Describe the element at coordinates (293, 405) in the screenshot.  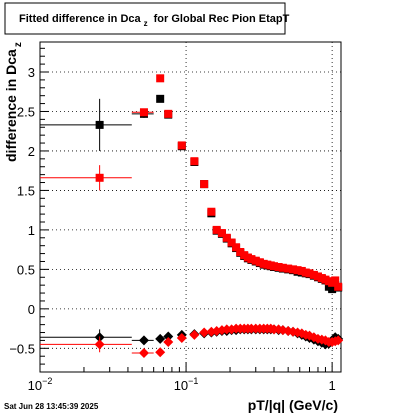
I see `x-axis-title: pT/|q| (GeV/c)` at that location.